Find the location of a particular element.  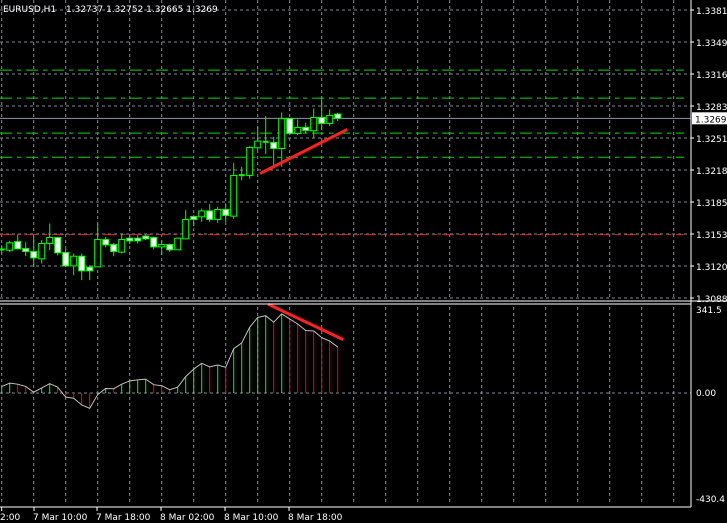

time-axis-label: 8 Mar 18:00 is located at coordinates (315, 518).